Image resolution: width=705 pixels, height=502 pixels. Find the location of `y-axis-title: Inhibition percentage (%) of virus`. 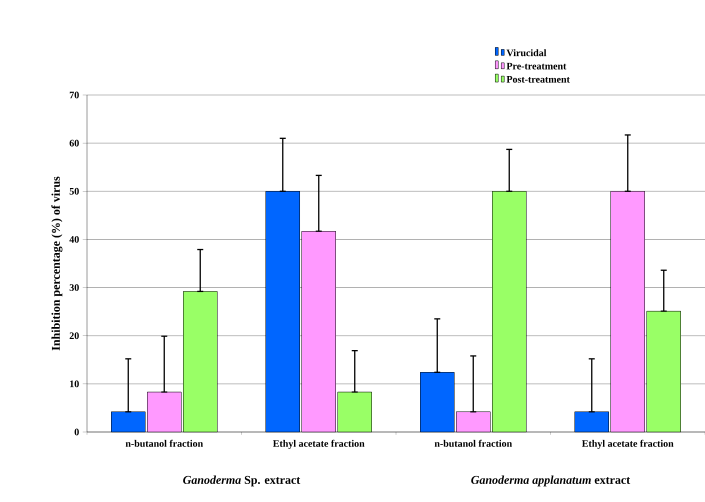

y-axis-title: Inhibition percentage (%) of virus is located at coordinates (56, 263).